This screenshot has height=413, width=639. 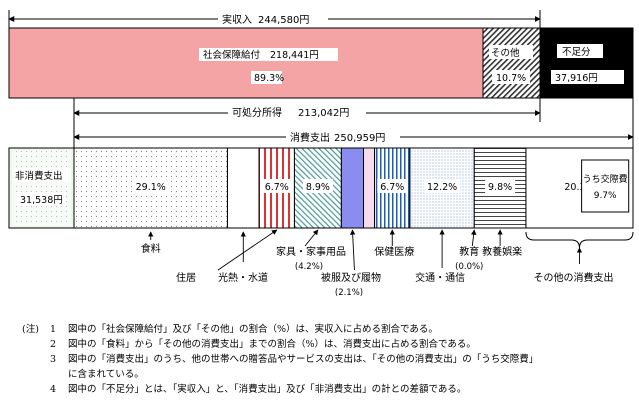 I want to click on consumption-label: 消費支出, so click(x=310, y=137).